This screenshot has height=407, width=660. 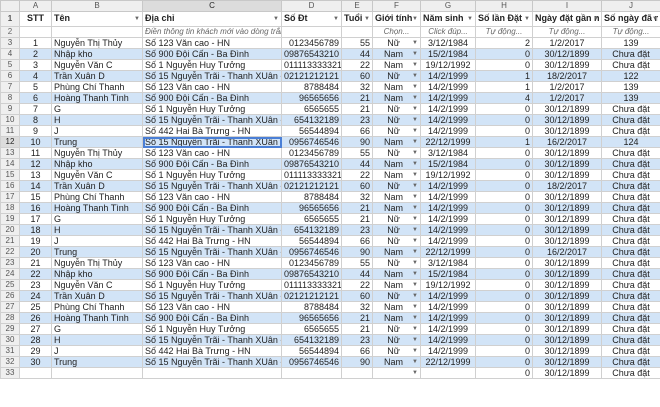 What do you see at coordinates (10, 274) in the screenshot?
I see `row-header-24: 24` at bounding box center [10, 274].